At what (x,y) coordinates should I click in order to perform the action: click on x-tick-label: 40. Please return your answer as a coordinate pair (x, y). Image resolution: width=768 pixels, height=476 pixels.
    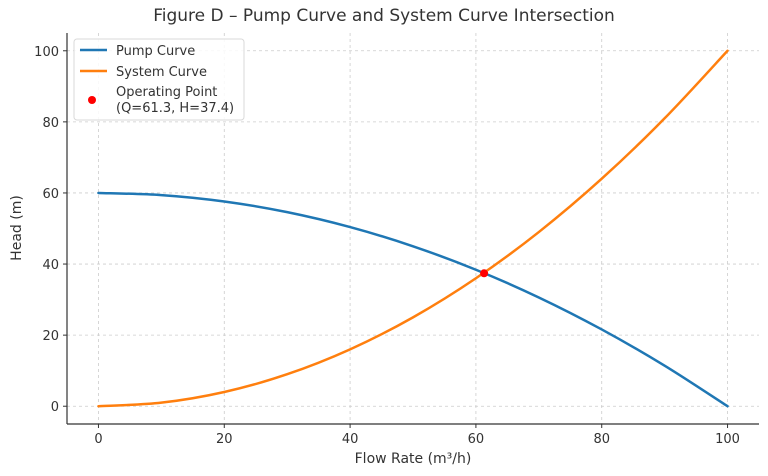
    Looking at the image, I should click on (350, 439).